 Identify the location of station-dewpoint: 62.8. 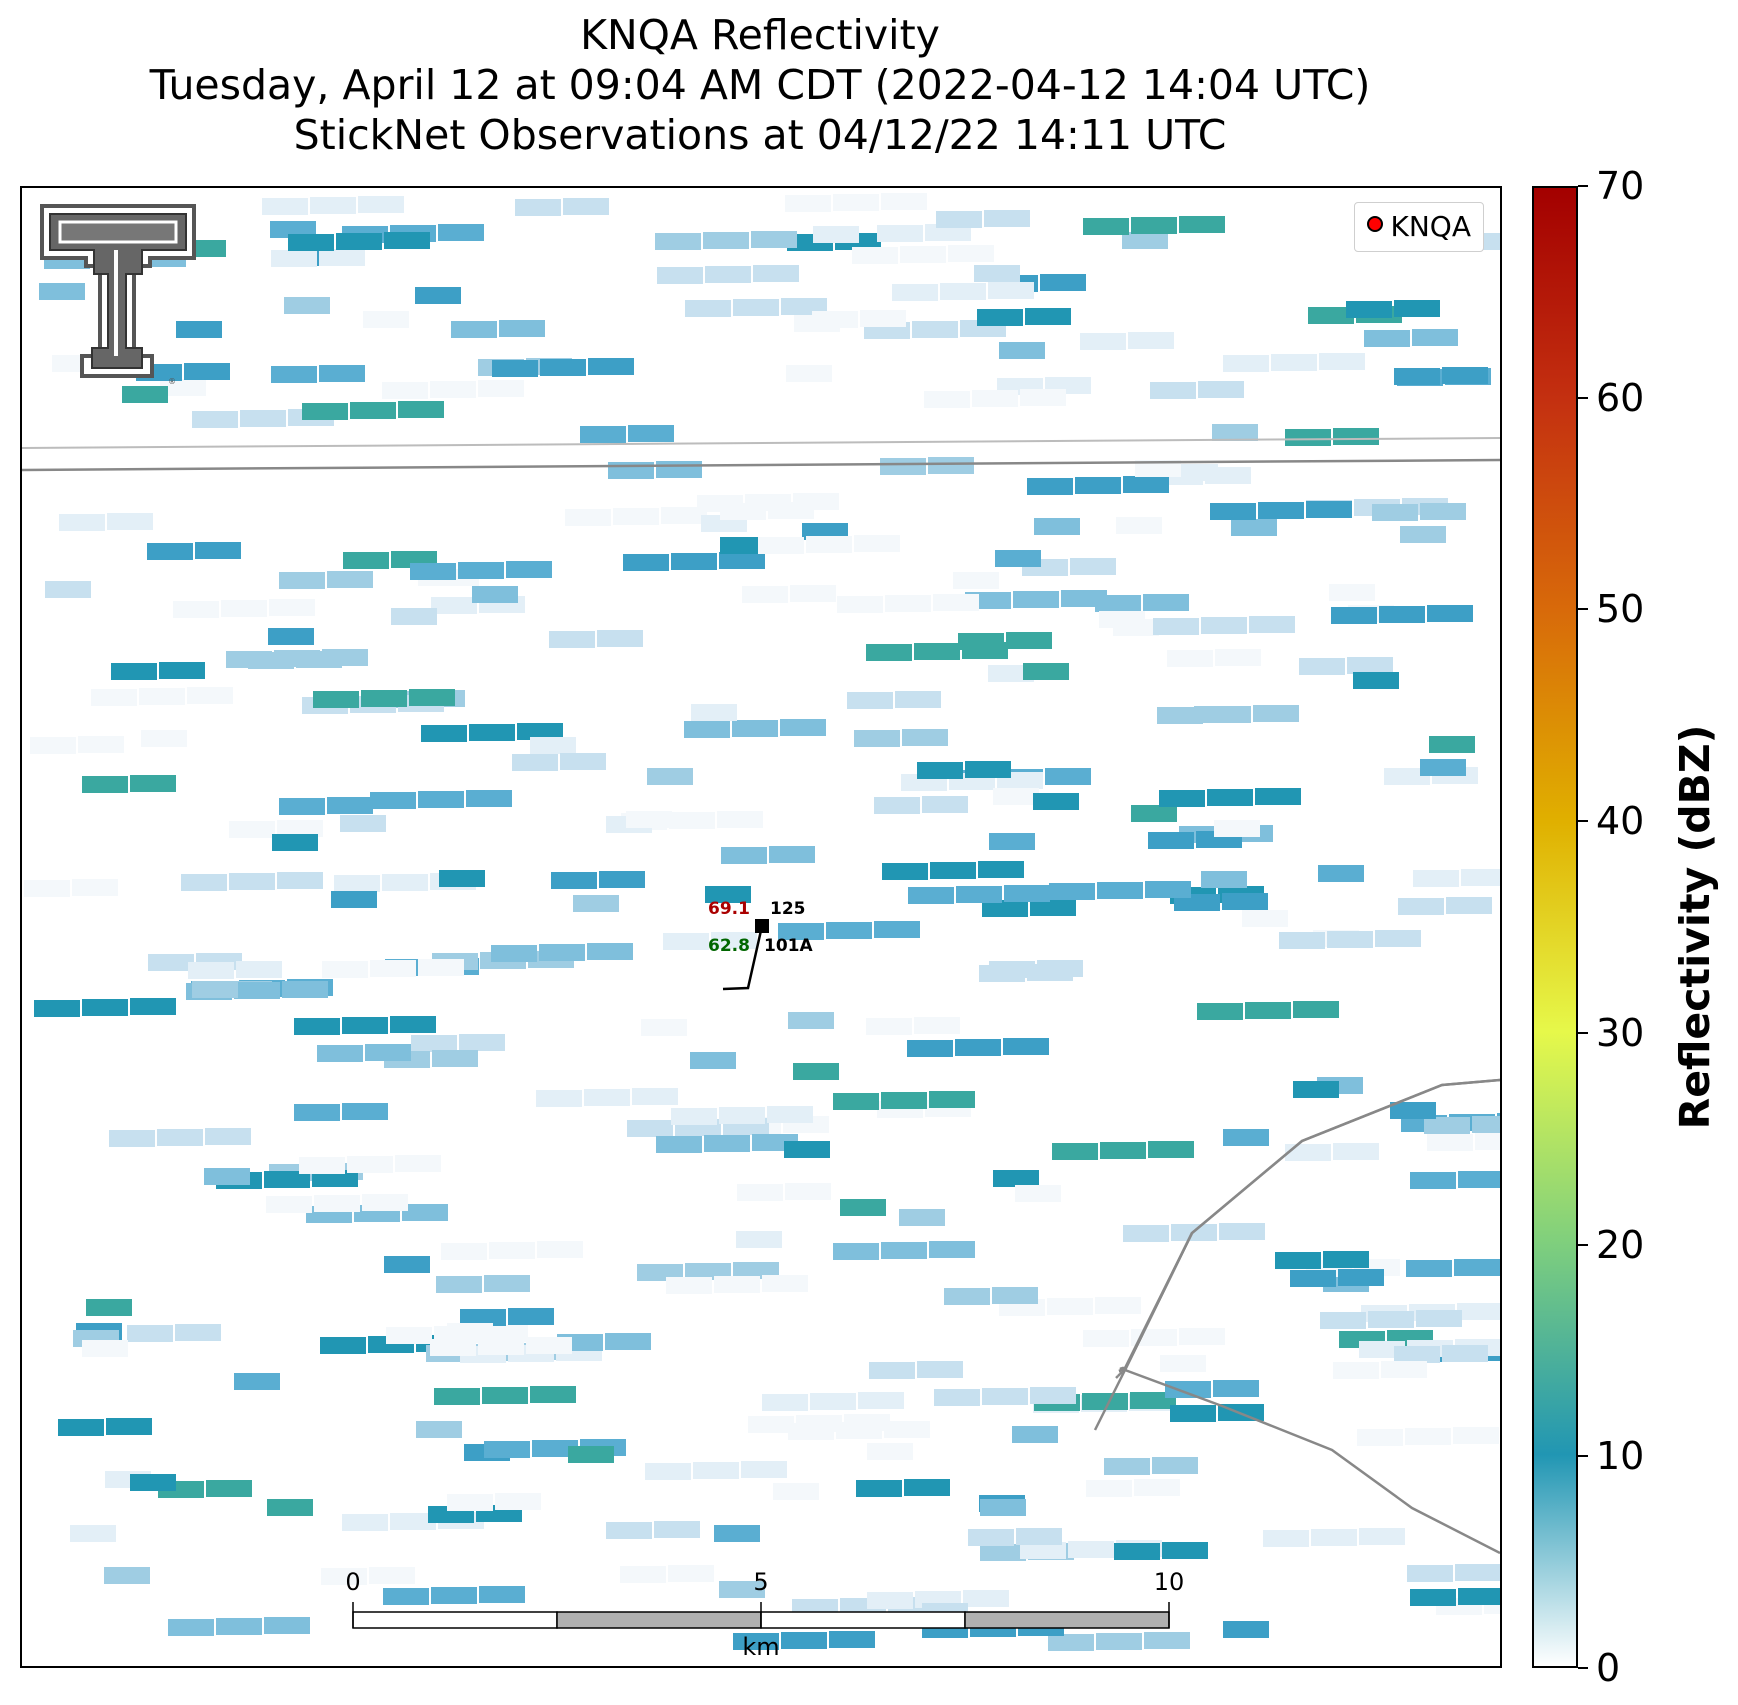
(729, 946).